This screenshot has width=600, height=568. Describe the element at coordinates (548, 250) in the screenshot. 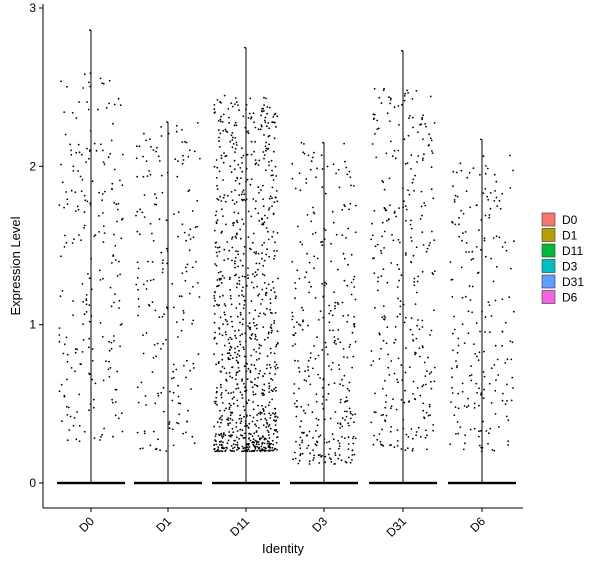

I see `legend-swatch-d11` at that location.